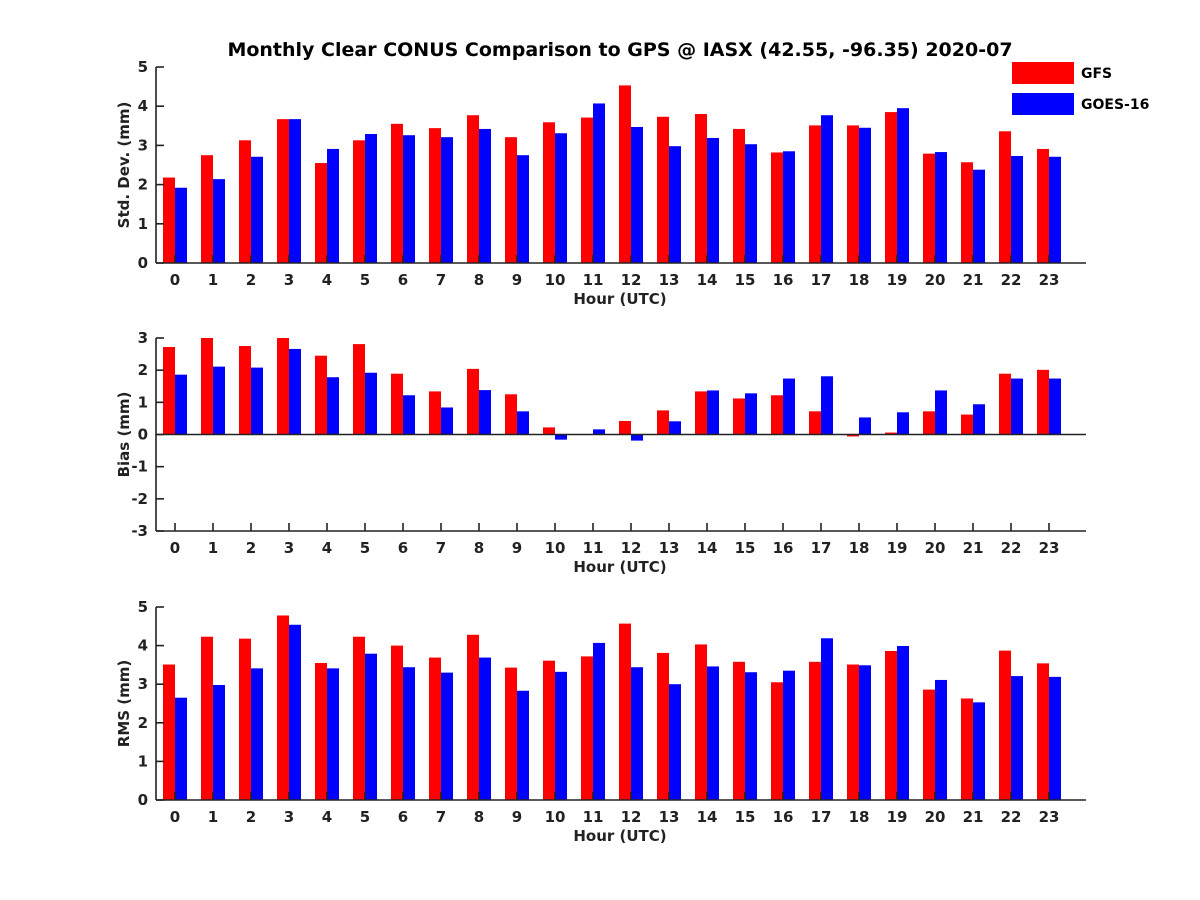 The width and height of the screenshot is (1200, 900). Describe the element at coordinates (124, 435) in the screenshot. I see `bias-y-axis-label: Bias (mm)` at that location.